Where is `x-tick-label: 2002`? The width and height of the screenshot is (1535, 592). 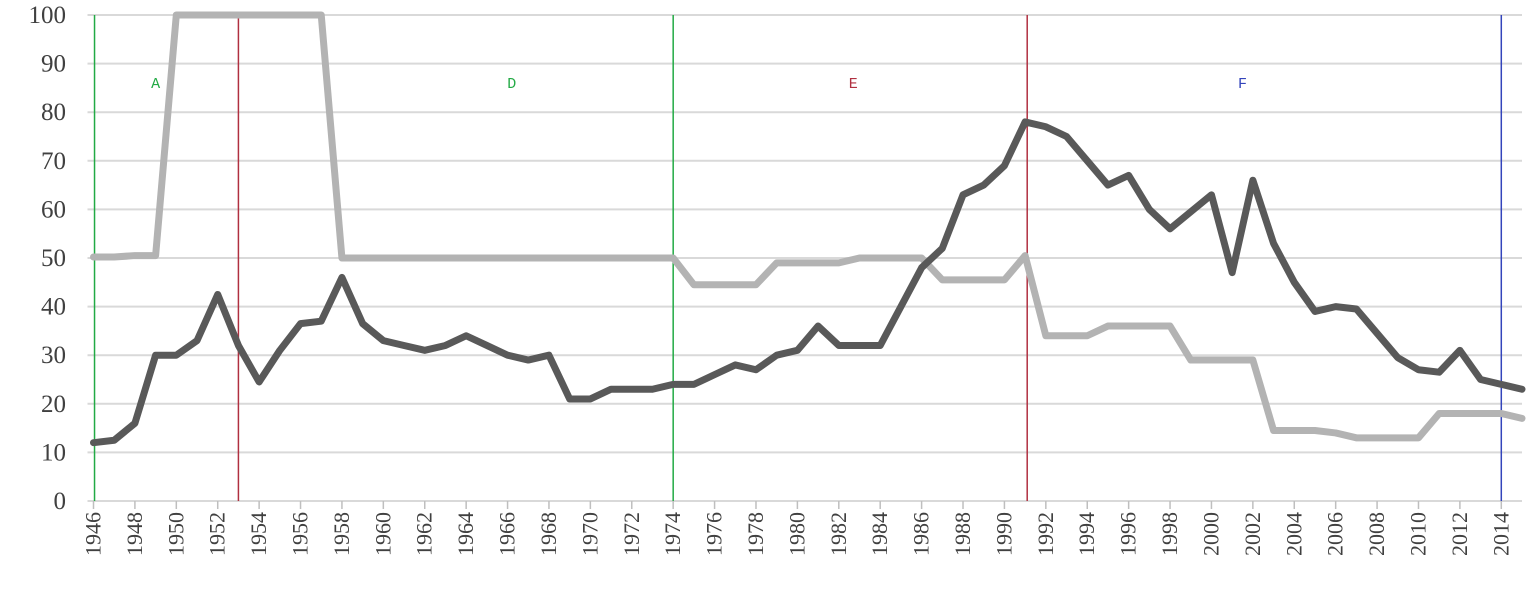 x-tick-label: 2002 is located at coordinates (1252, 534).